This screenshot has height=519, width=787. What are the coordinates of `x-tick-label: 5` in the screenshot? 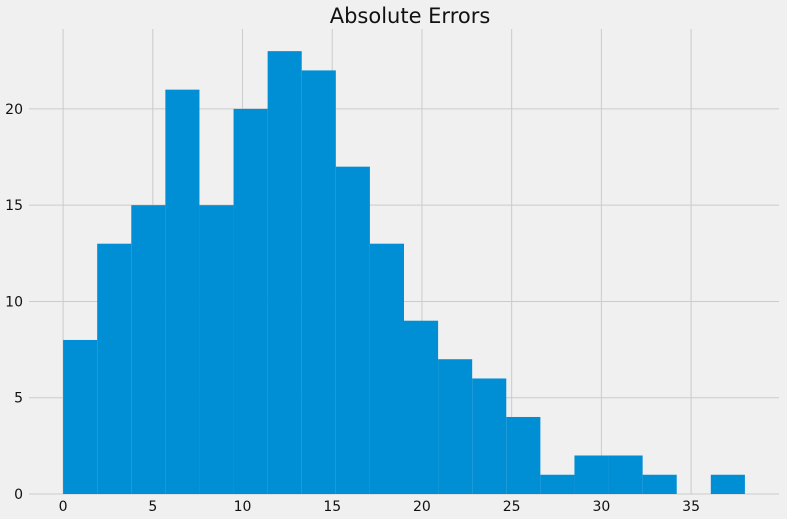 It's located at (152, 507).